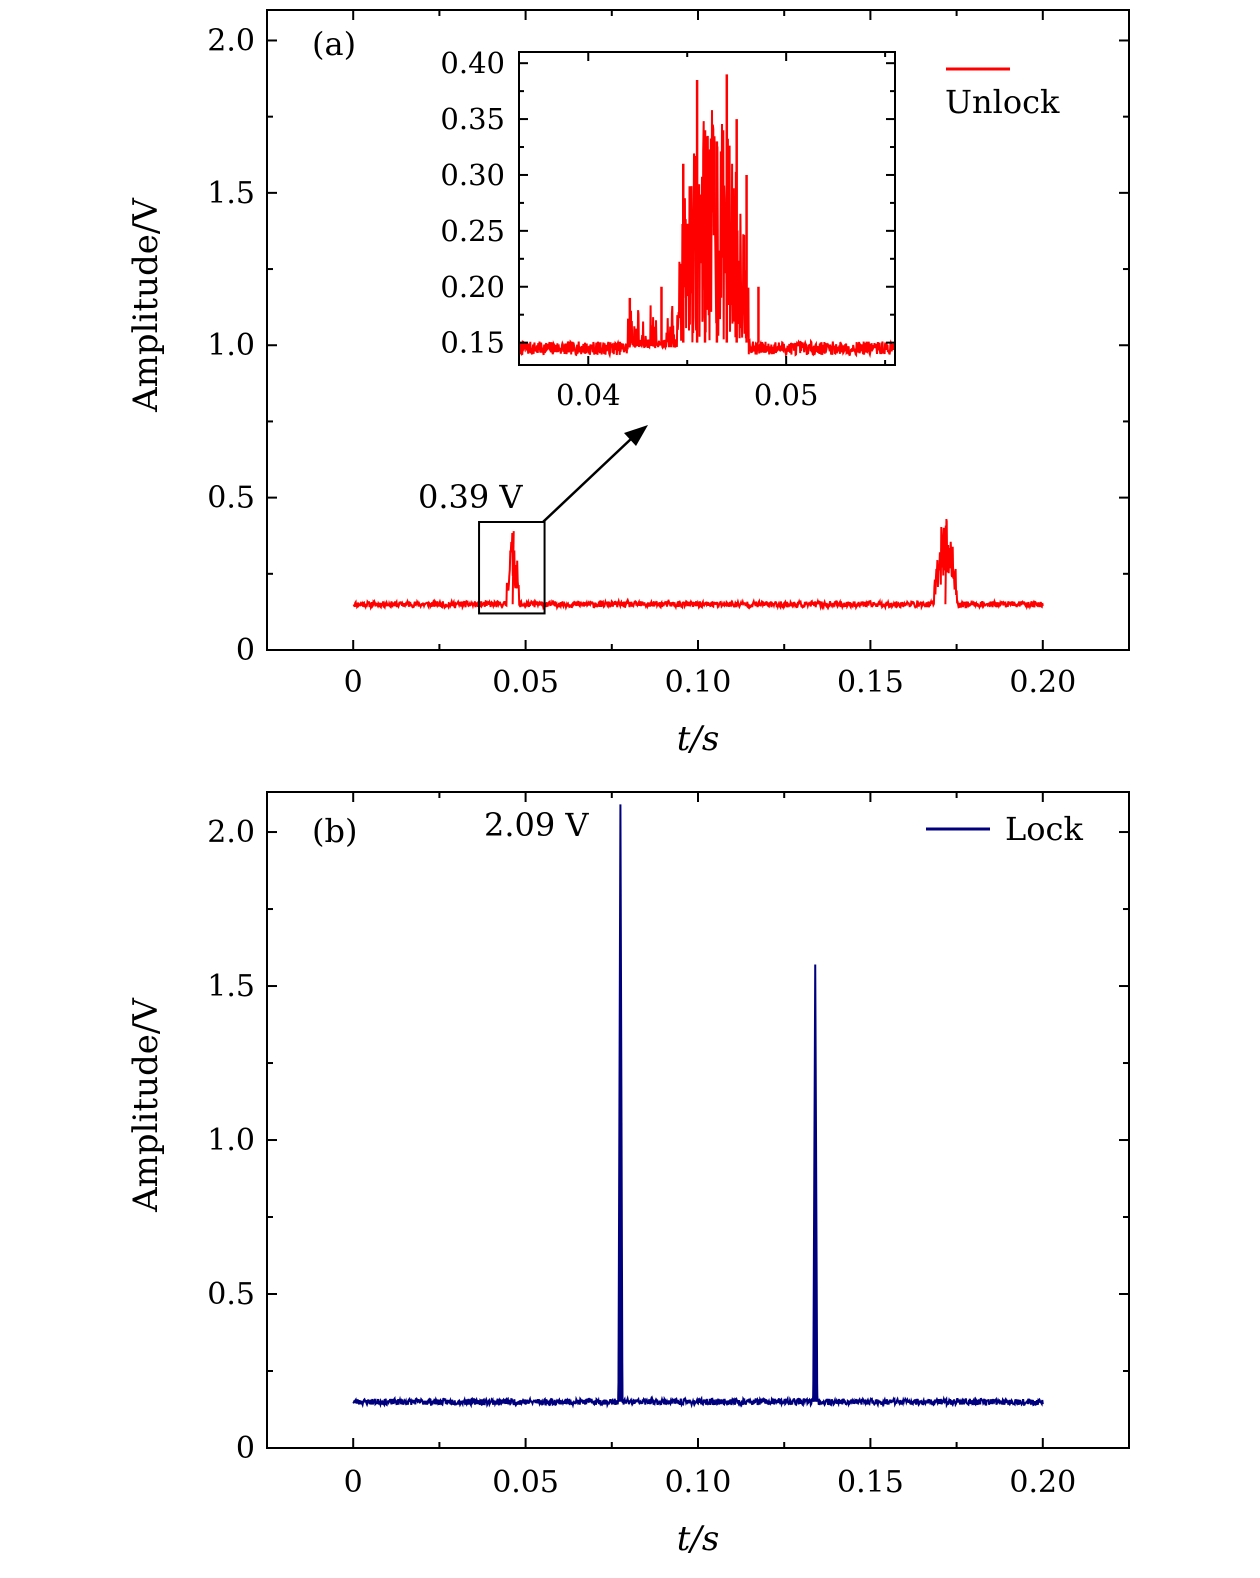  Describe the element at coordinates (536, 825) in the screenshot. I see `annotation-lock-peak: 2.09 V` at that location.